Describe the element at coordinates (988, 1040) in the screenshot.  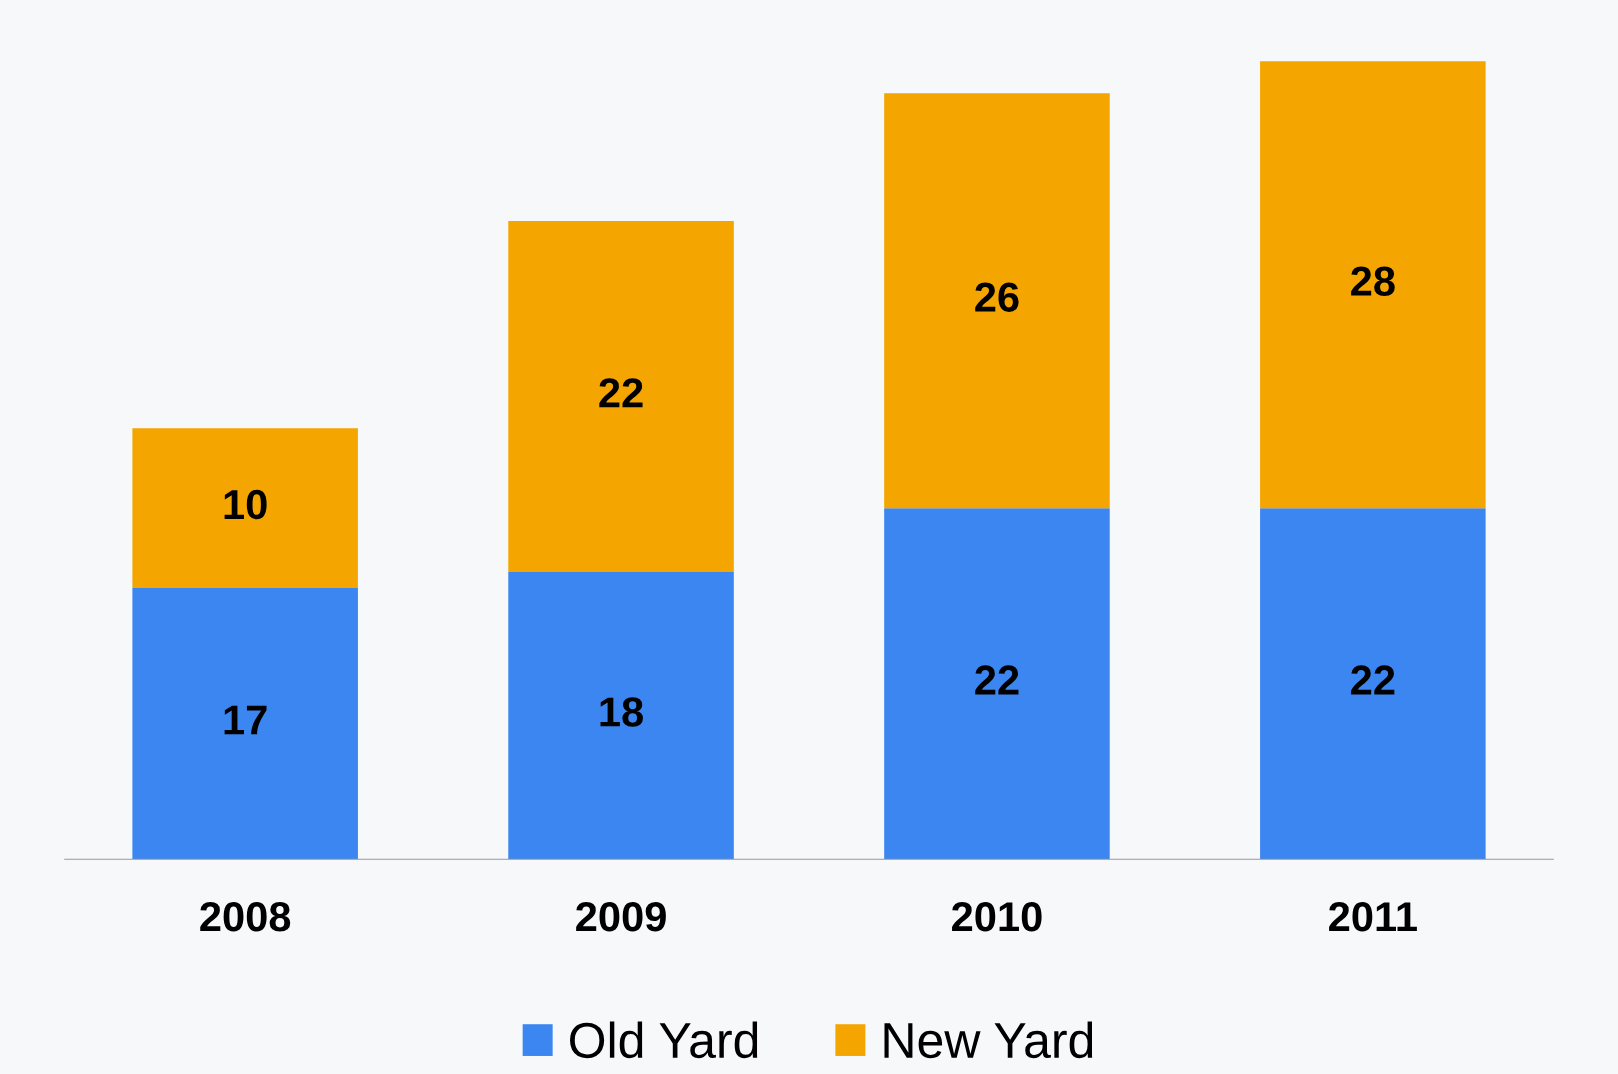
I see `legend-label: New Yard` at that location.